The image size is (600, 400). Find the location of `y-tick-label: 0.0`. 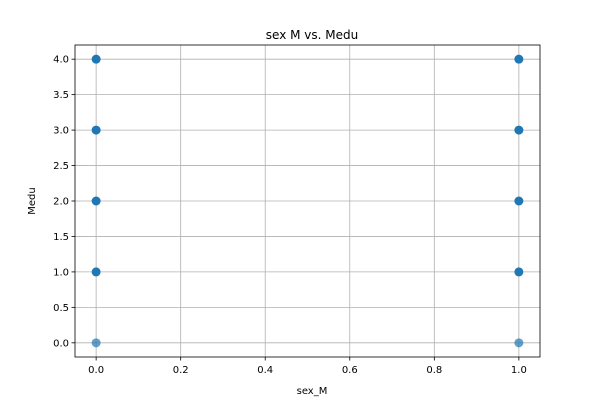

y-tick-label: 0.0 is located at coordinates (61, 343).